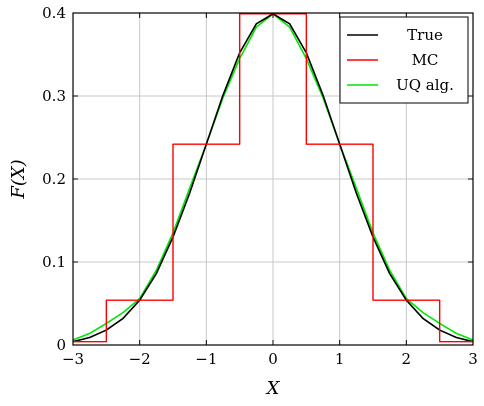 Image resolution: width=484 pixels, height=406 pixels. Describe the element at coordinates (18, 179) in the screenshot. I see `y-axis-label: F(X)` at that location.